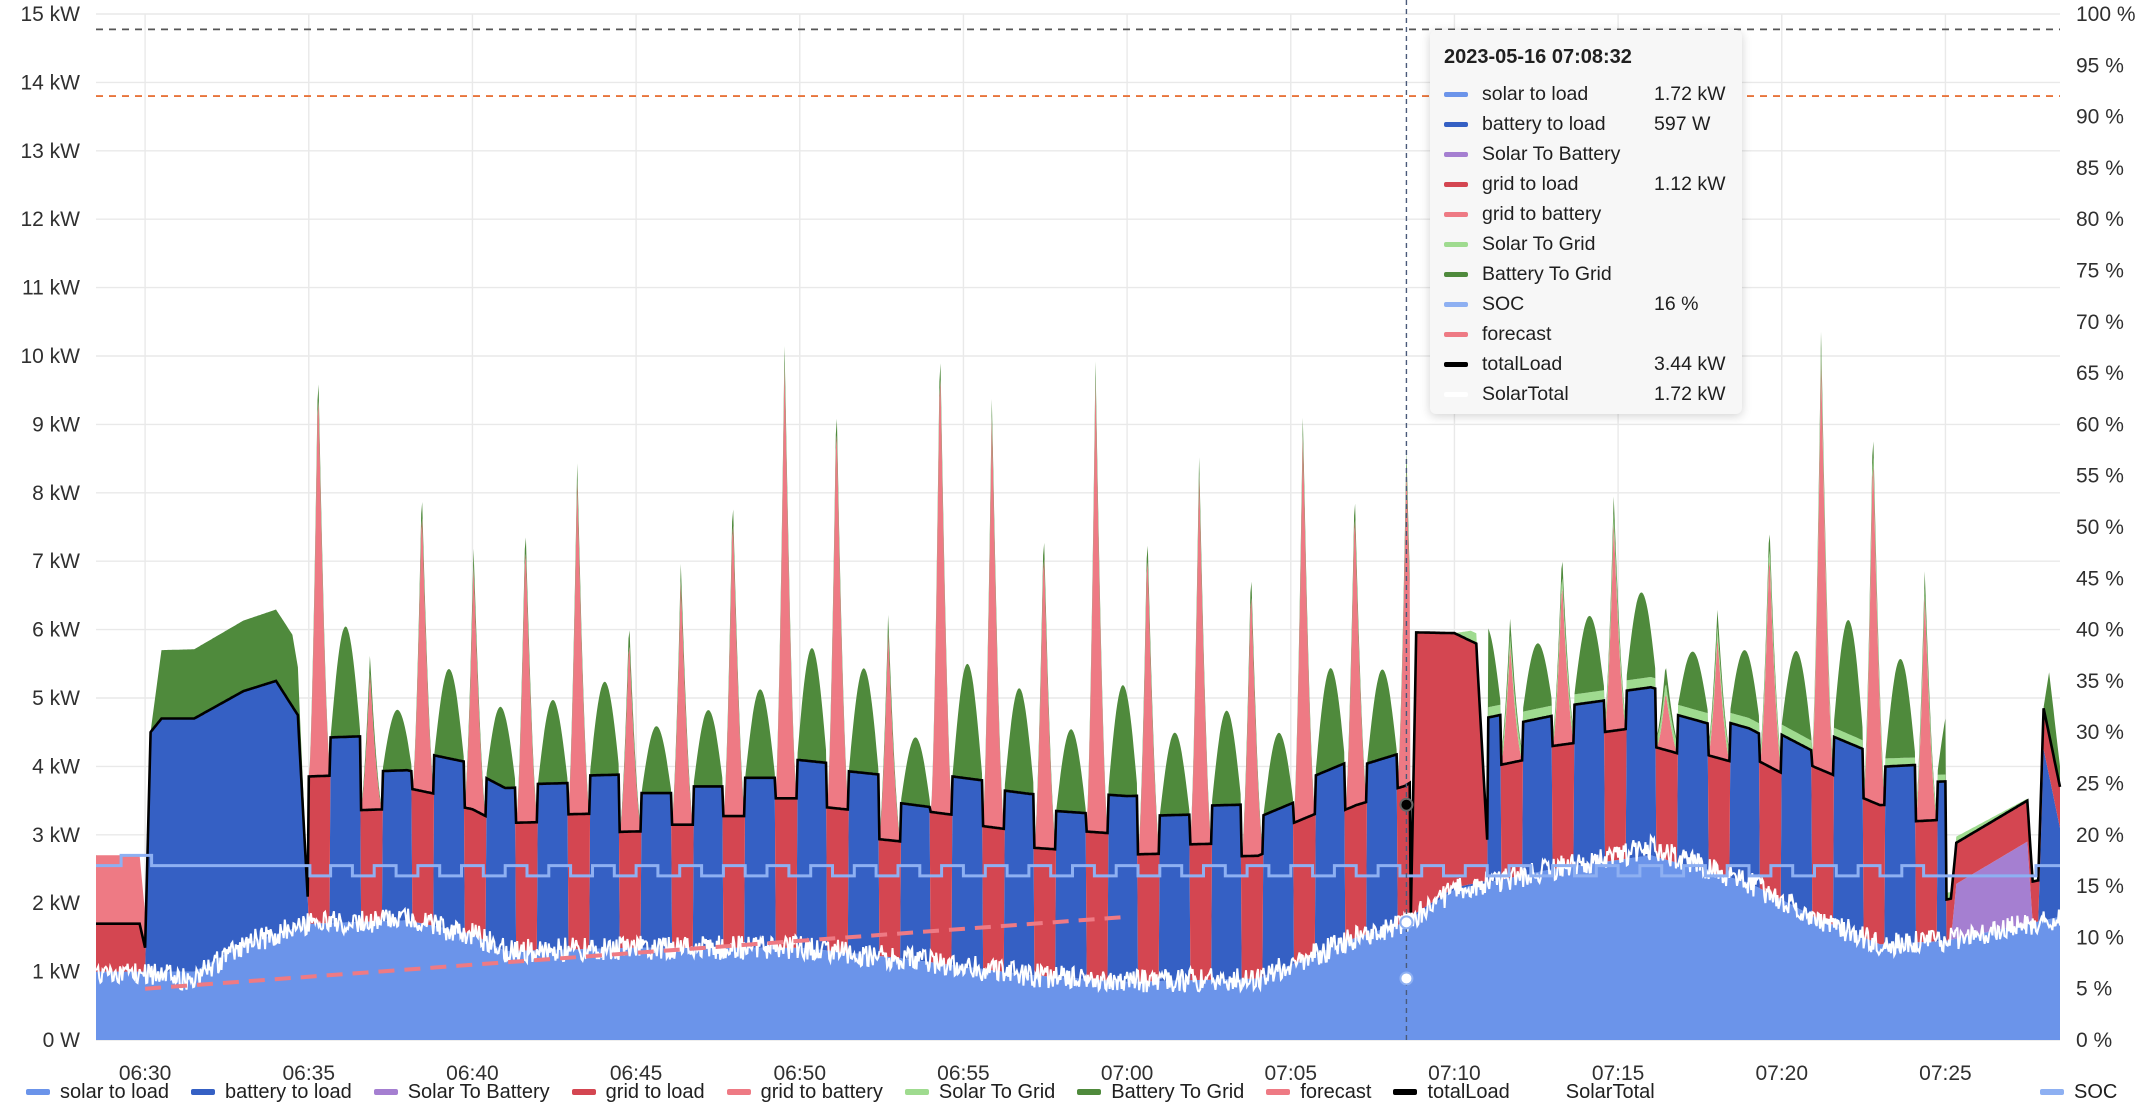  What do you see at coordinates (1682, 123) in the screenshot?
I see `tooltip-series-value: 597 W` at bounding box center [1682, 123].